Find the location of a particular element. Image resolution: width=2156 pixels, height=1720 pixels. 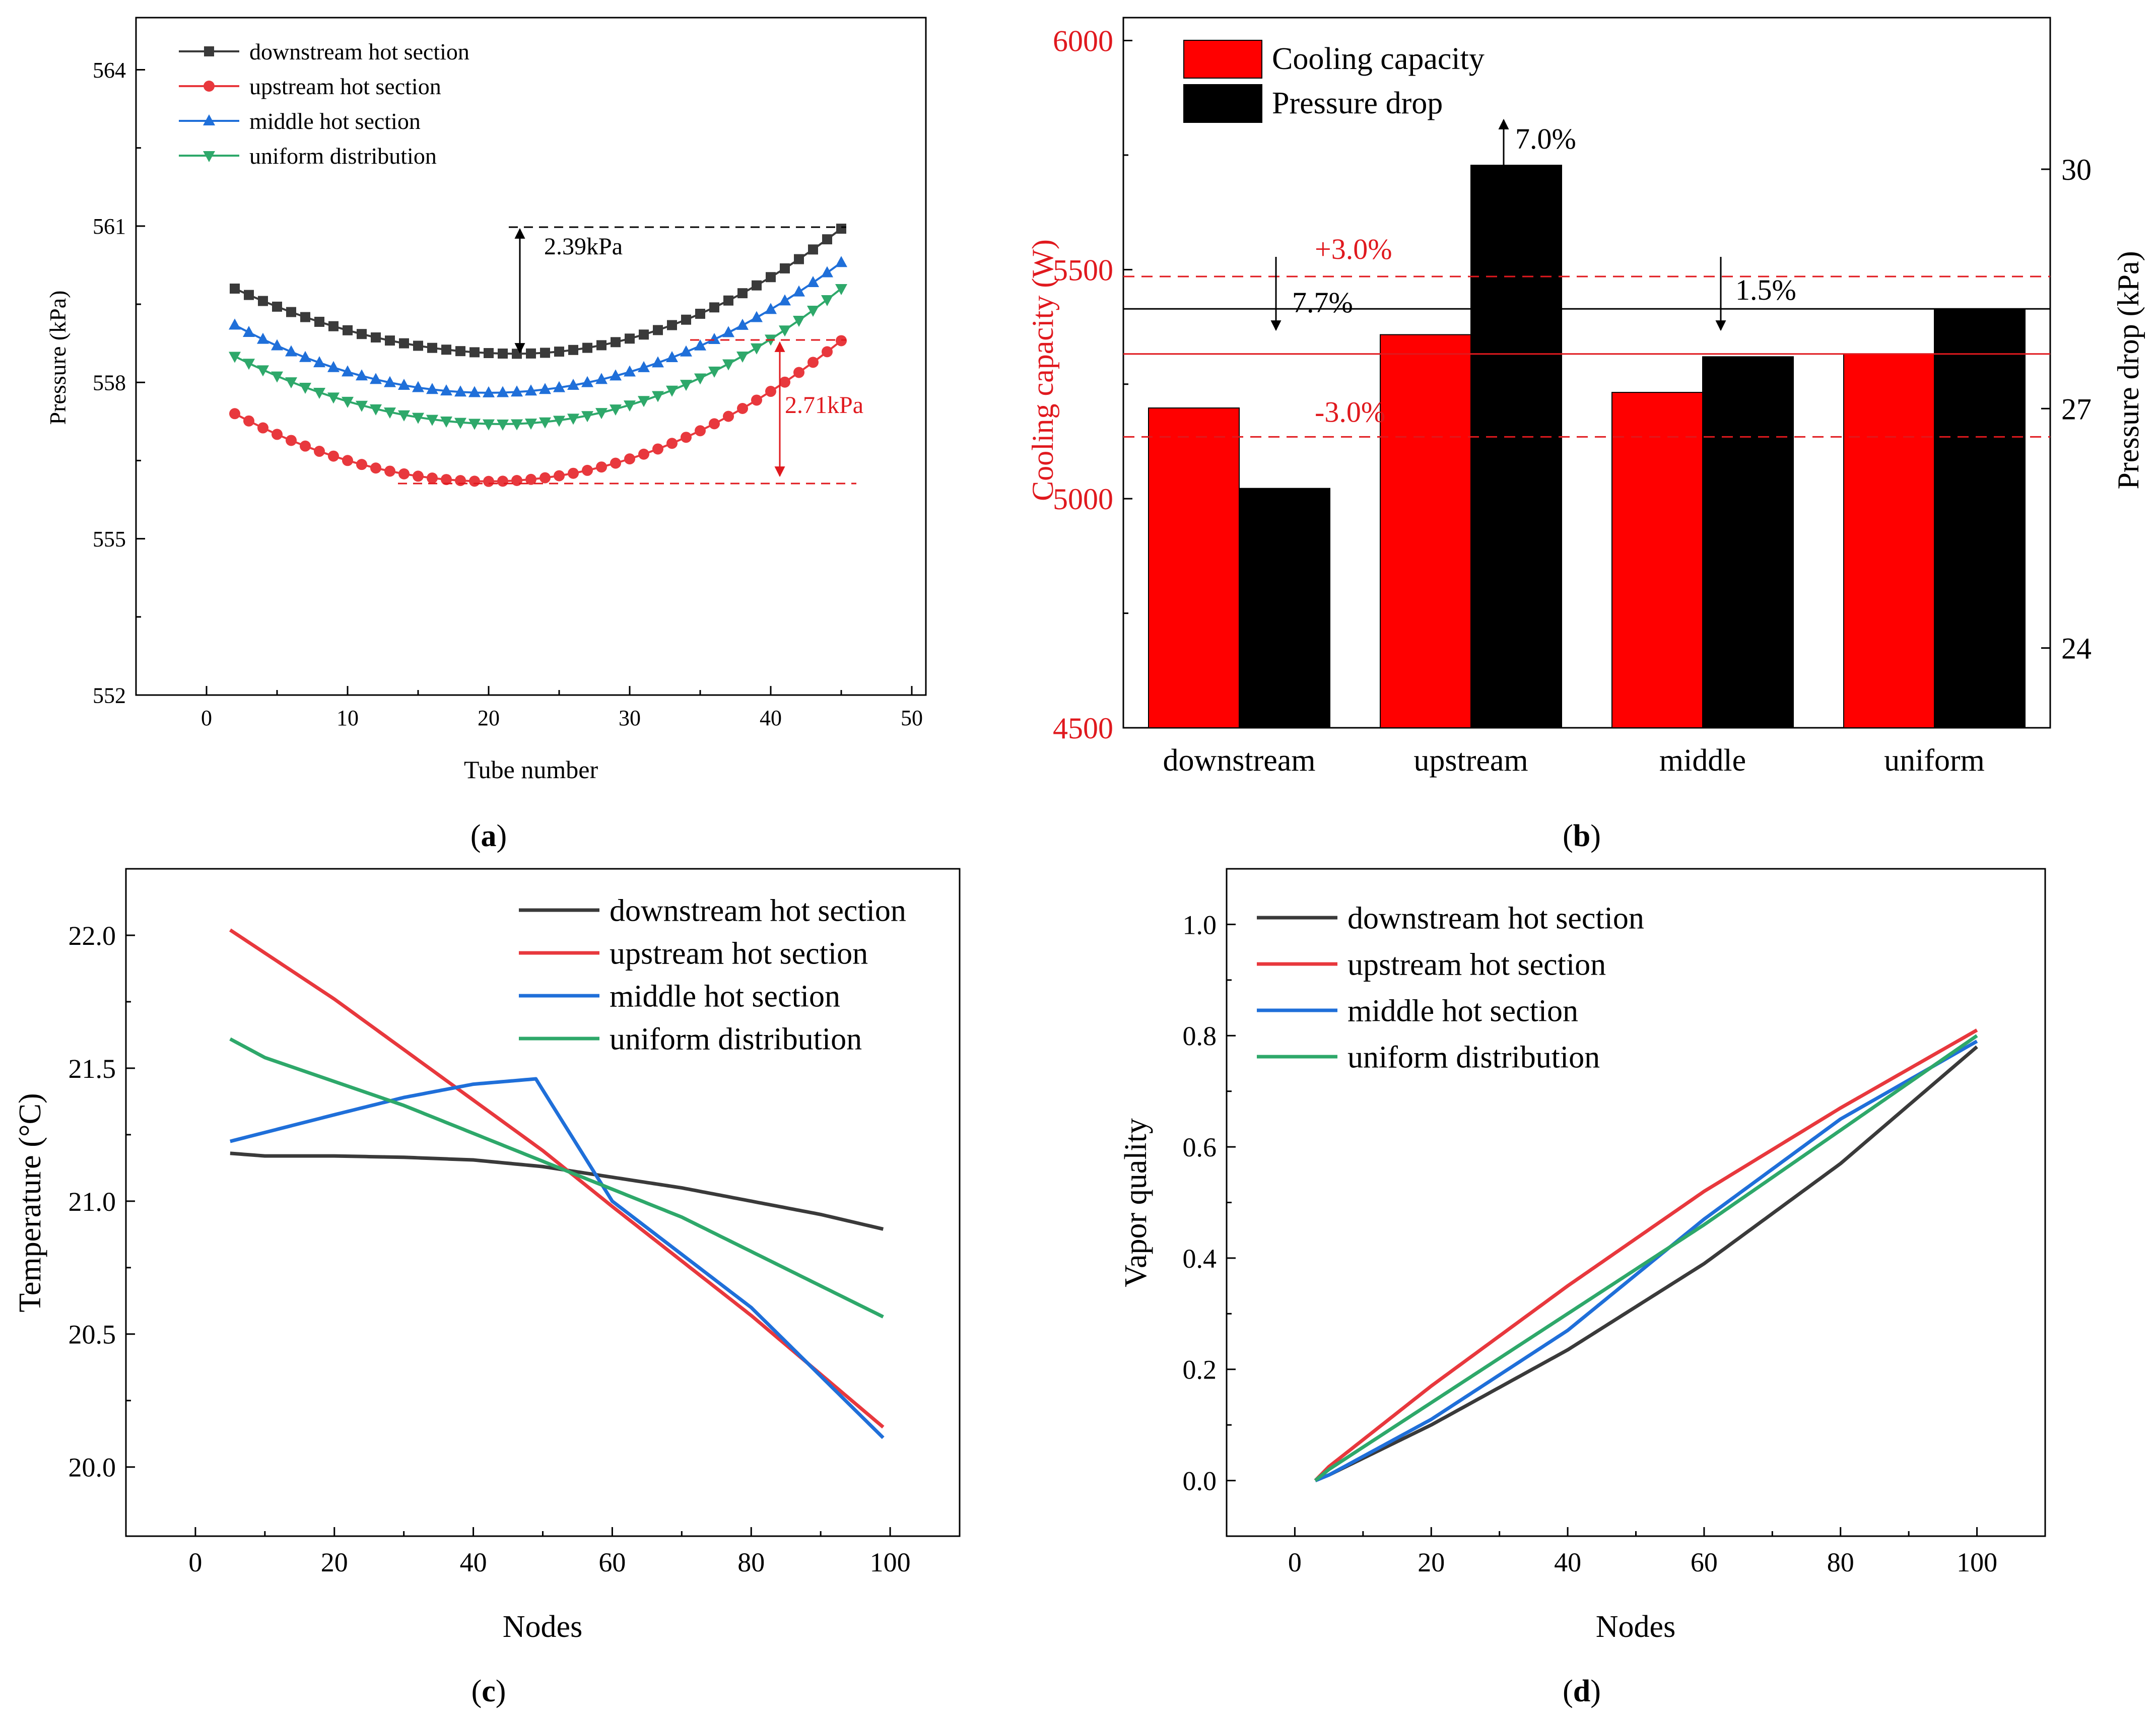

reference-line-label: +3.0% is located at coordinates (1353, 249).